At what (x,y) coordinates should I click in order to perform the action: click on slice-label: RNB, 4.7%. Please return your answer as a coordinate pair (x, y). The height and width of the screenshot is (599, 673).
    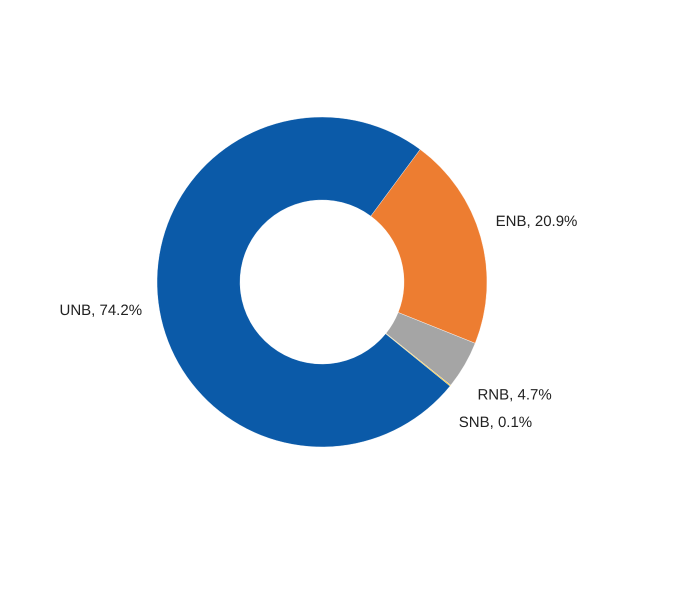
    Looking at the image, I should click on (514, 395).